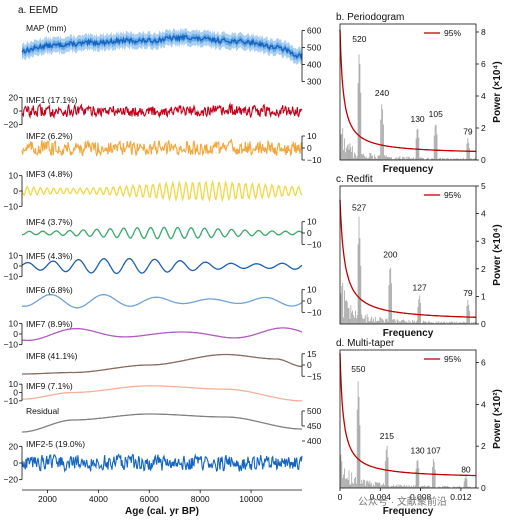  Describe the element at coordinates (421, 497) in the screenshot. I see `x-tick-label: 0.008` at that location.